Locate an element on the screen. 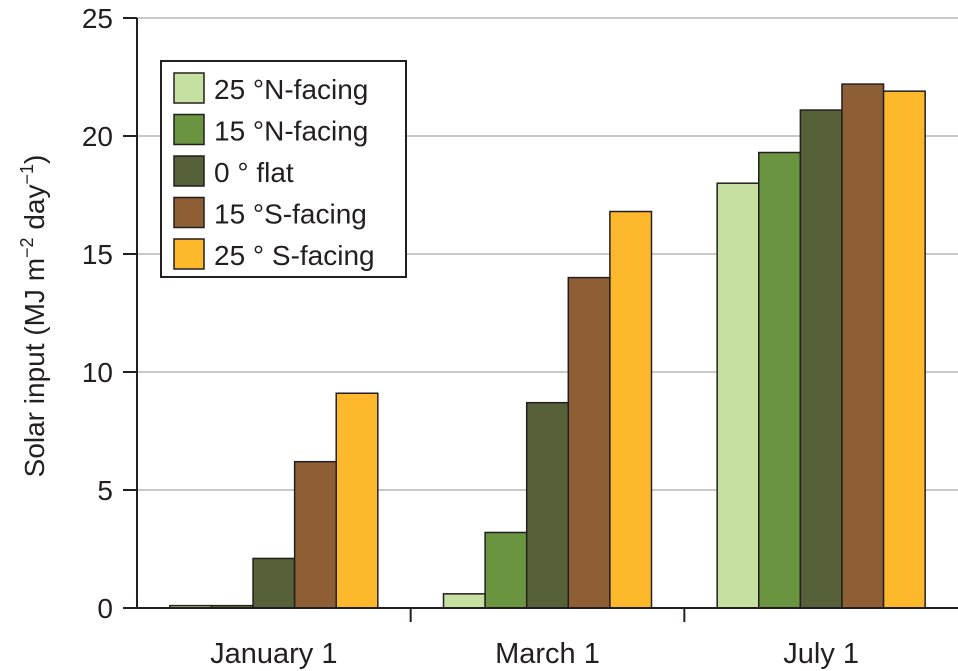 This screenshot has height=671, width=958. x-tick-label: January 1 is located at coordinates (273, 654).